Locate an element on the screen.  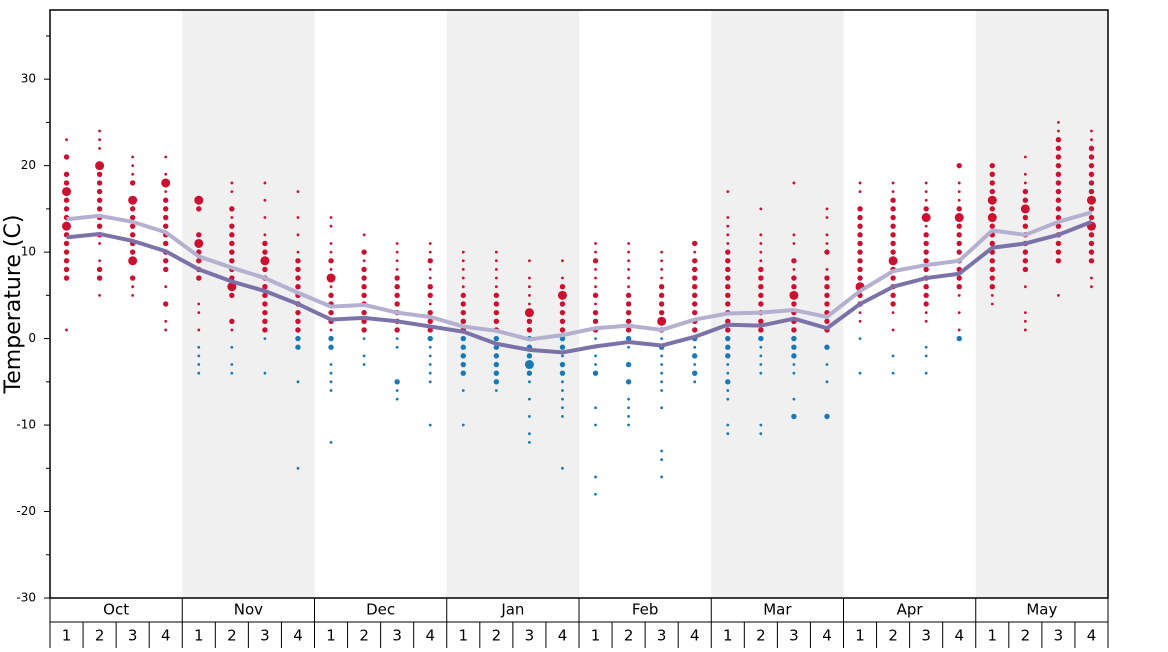
month-label: Nov is located at coordinates (248, 610).